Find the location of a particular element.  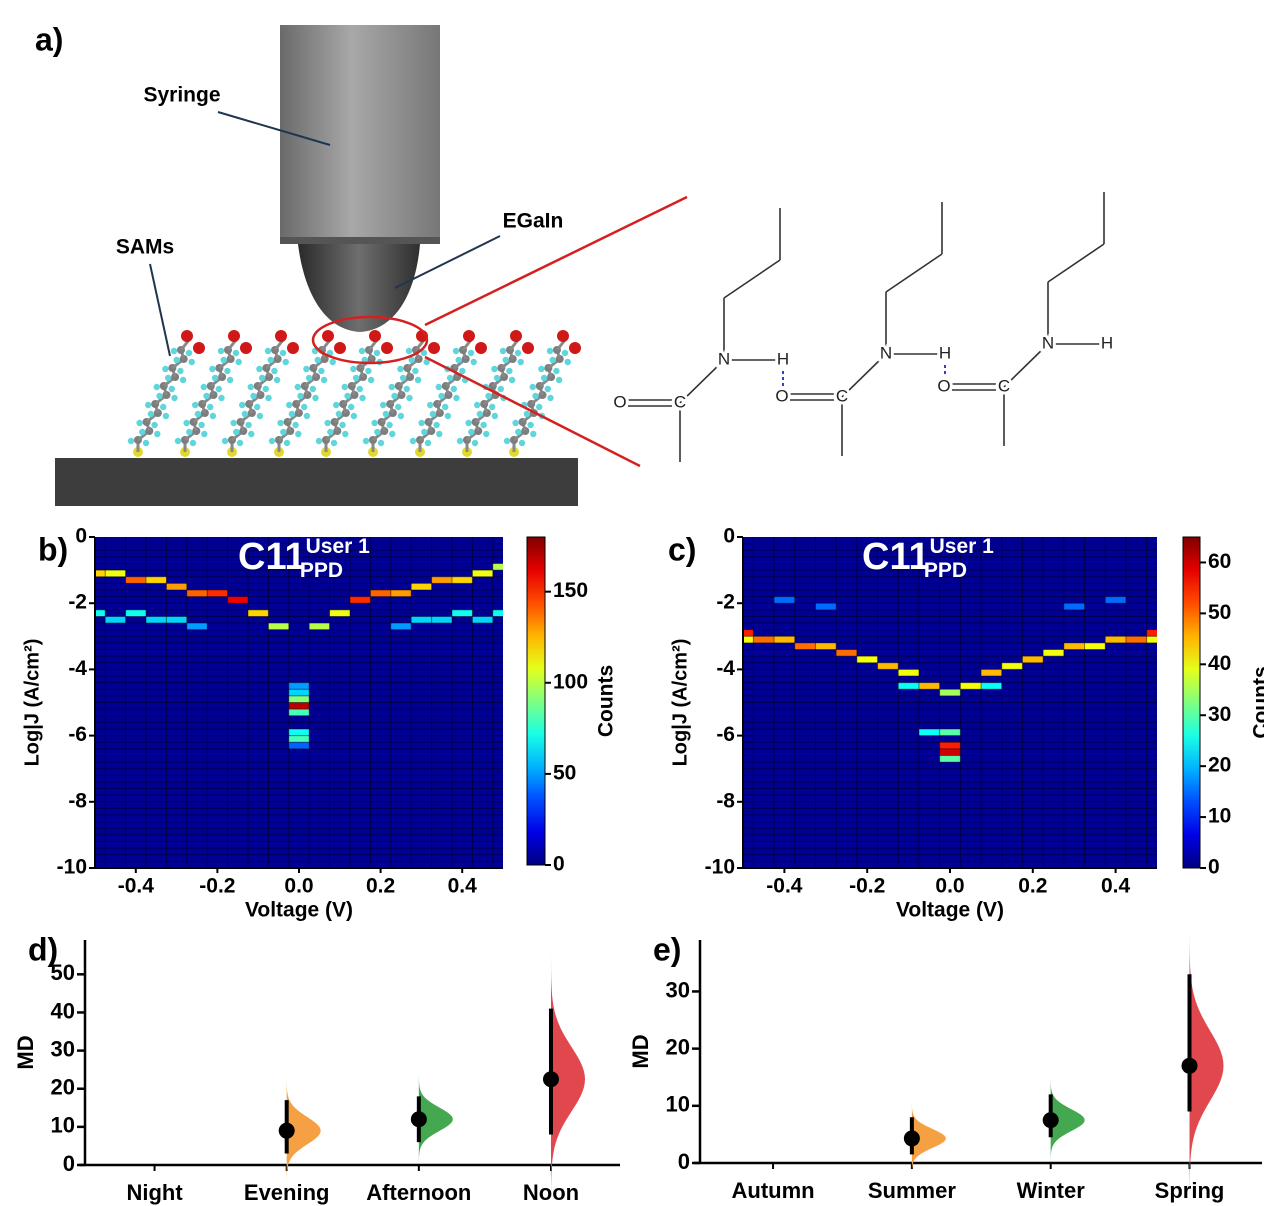

x-tick-label: 0.2 is located at coordinates (1032, 886).